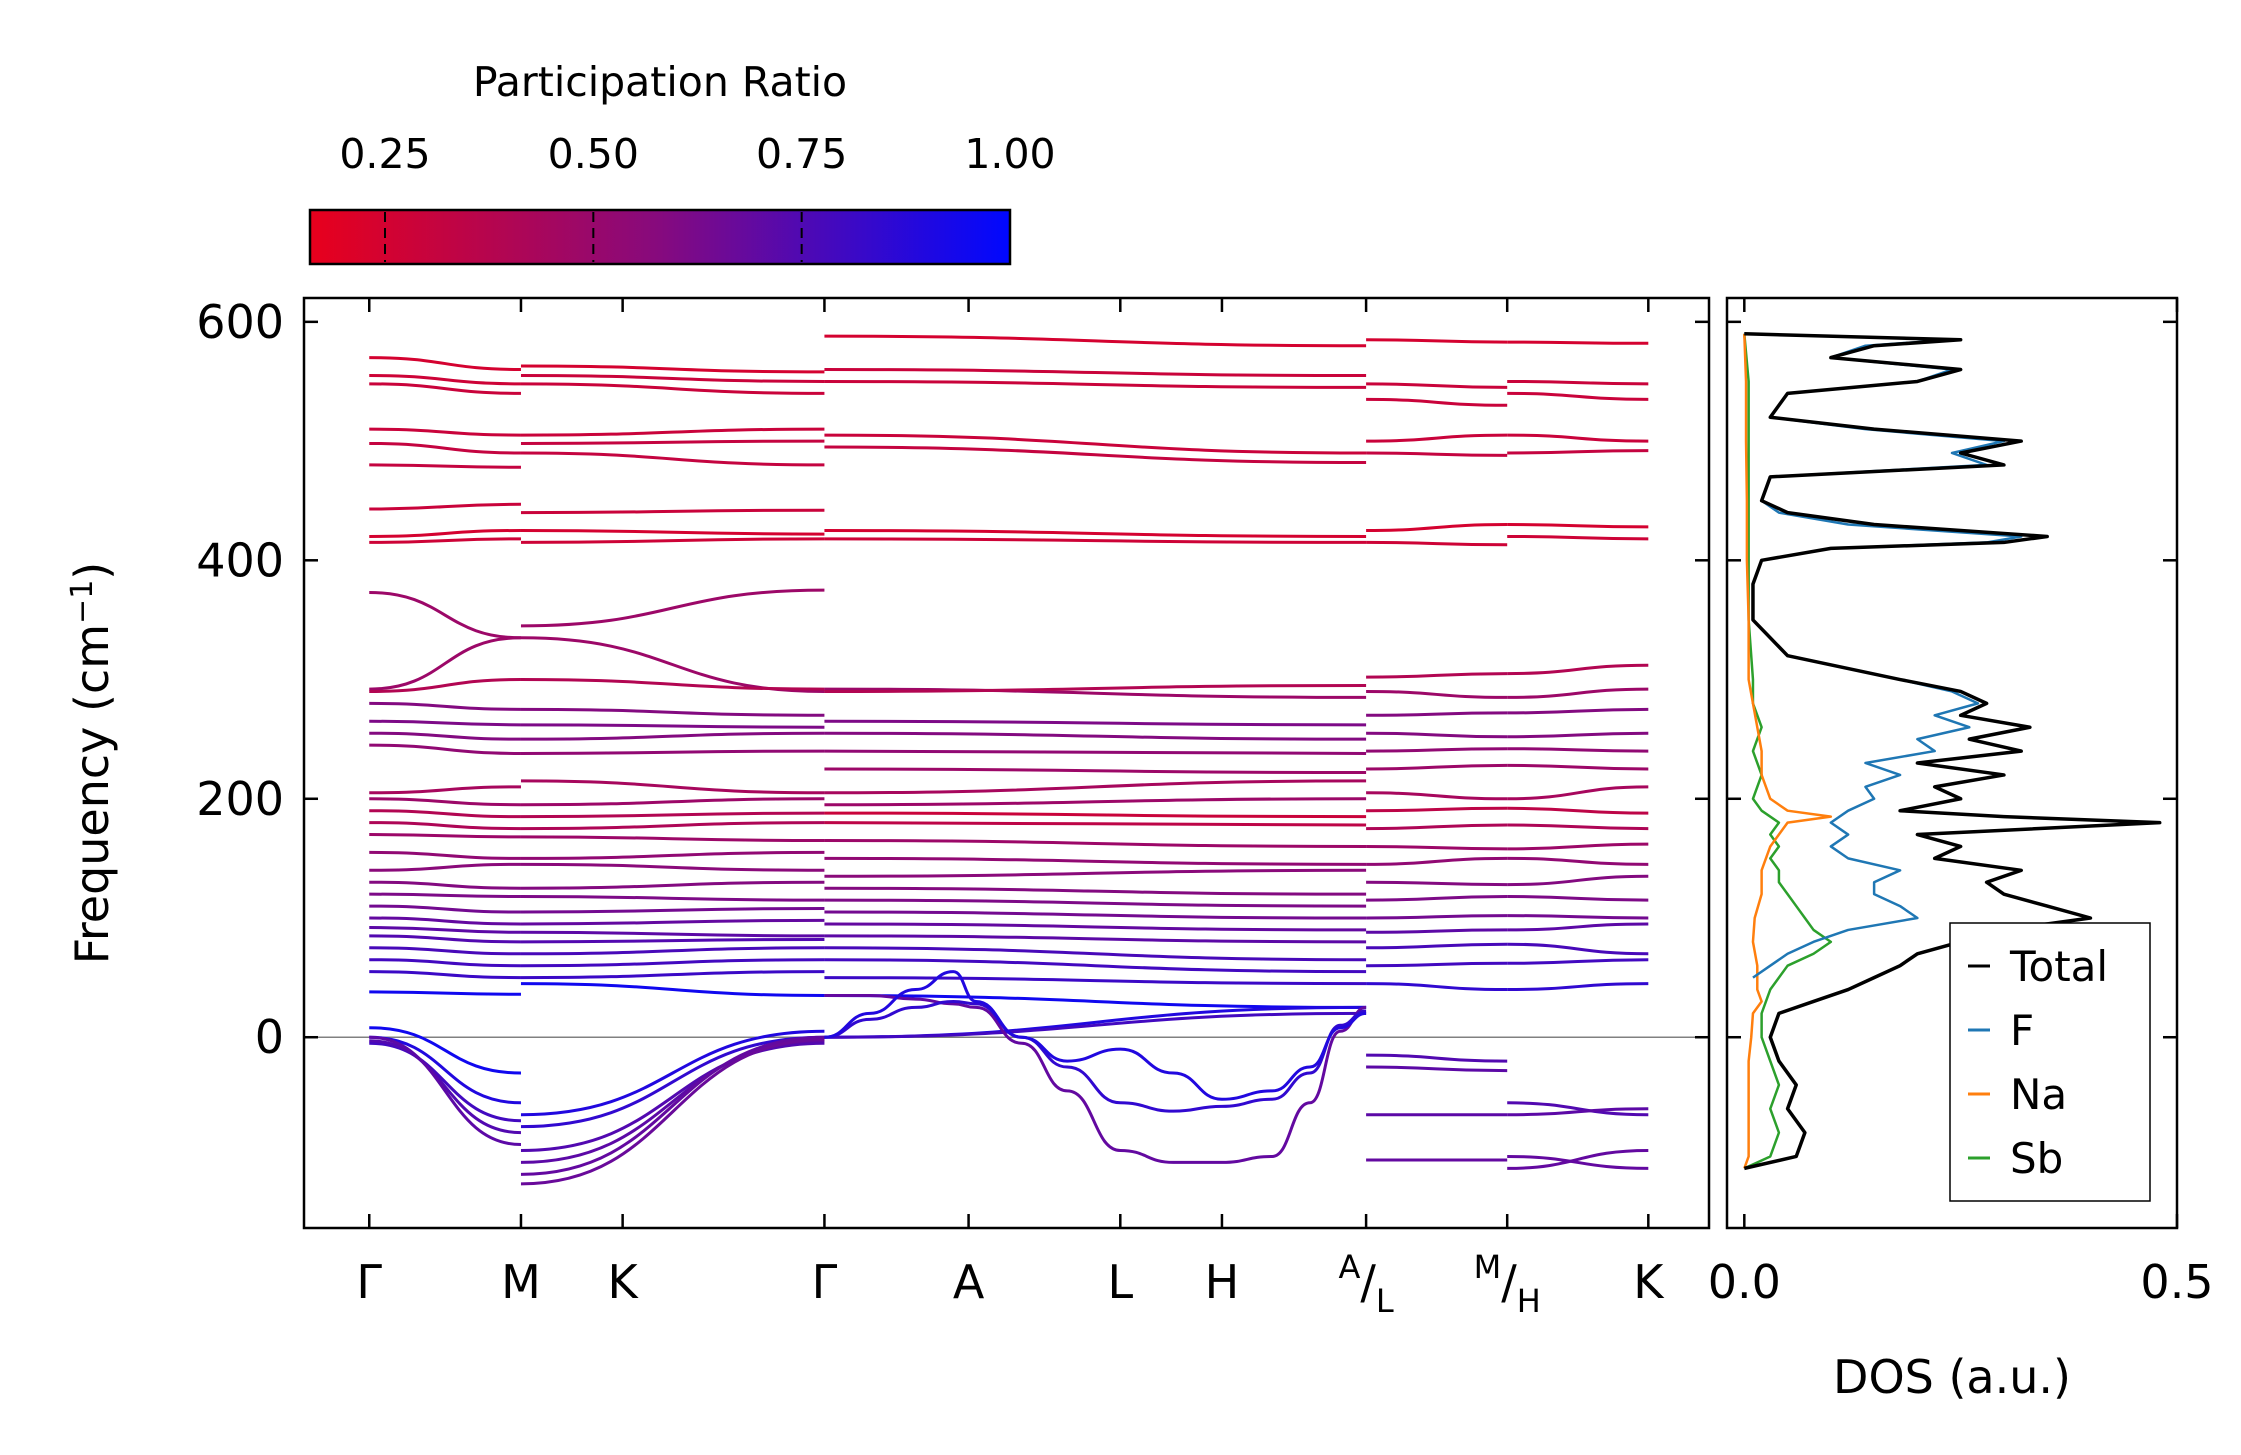 This screenshot has height=1455, width=2241. What do you see at coordinates (1009, 154) in the screenshot?
I see `colorbar-tick-label: 1.00` at bounding box center [1009, 154].